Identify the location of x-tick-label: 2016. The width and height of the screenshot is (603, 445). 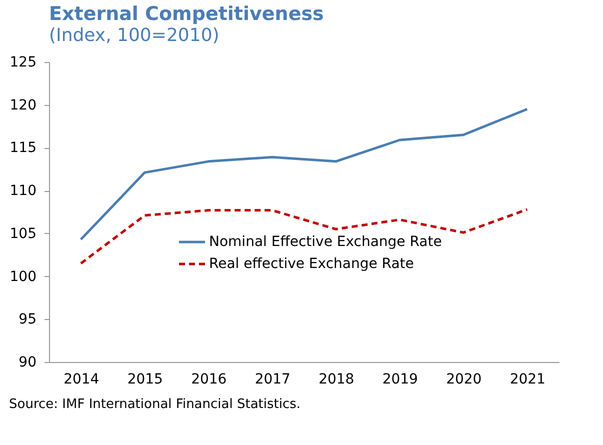
(209, 380).